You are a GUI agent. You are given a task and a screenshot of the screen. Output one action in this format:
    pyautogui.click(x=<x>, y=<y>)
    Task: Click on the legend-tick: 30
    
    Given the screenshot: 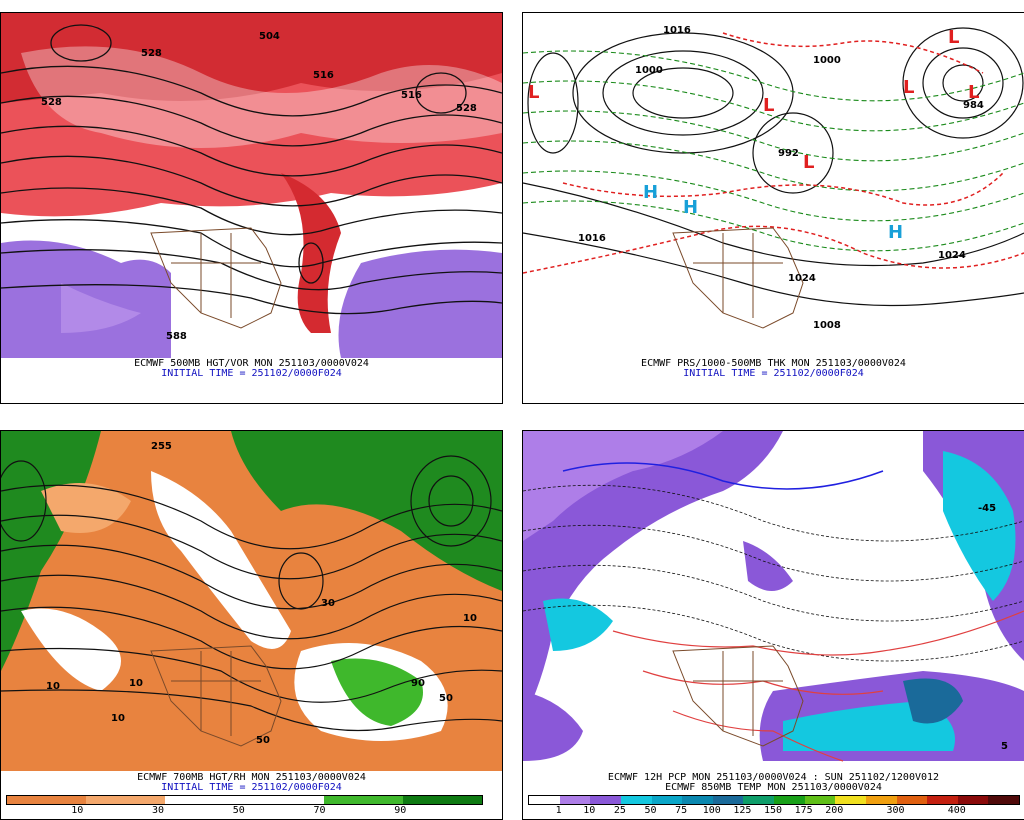 What is the action you would take?
    pyautogui.click(x=158, y=810)
    